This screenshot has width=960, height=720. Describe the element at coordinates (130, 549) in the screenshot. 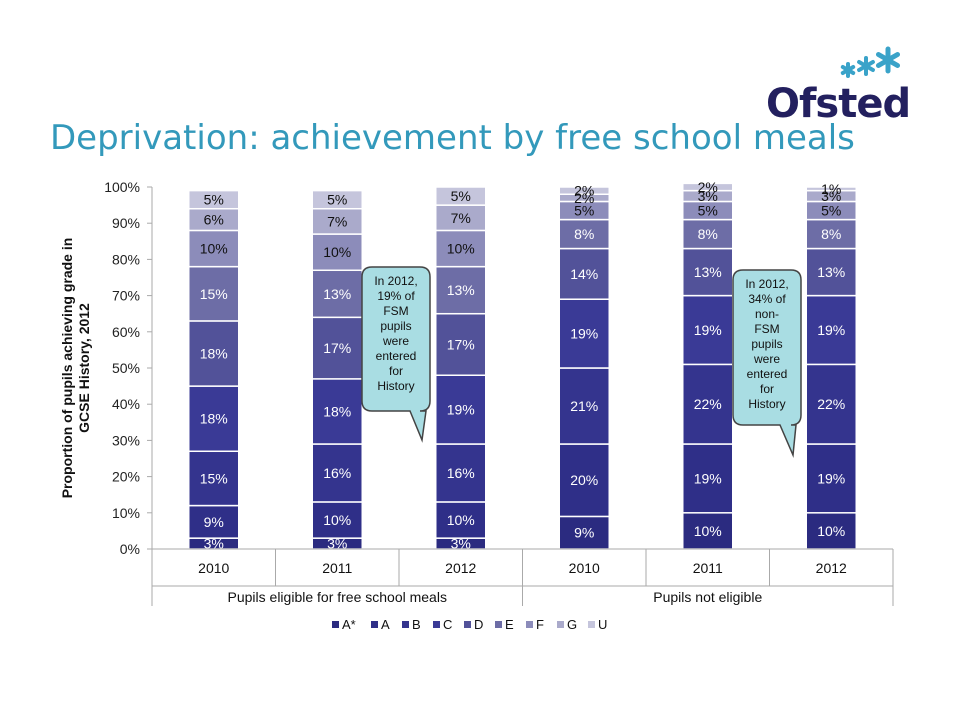

I see `y-tick-label: 0%` at that location.